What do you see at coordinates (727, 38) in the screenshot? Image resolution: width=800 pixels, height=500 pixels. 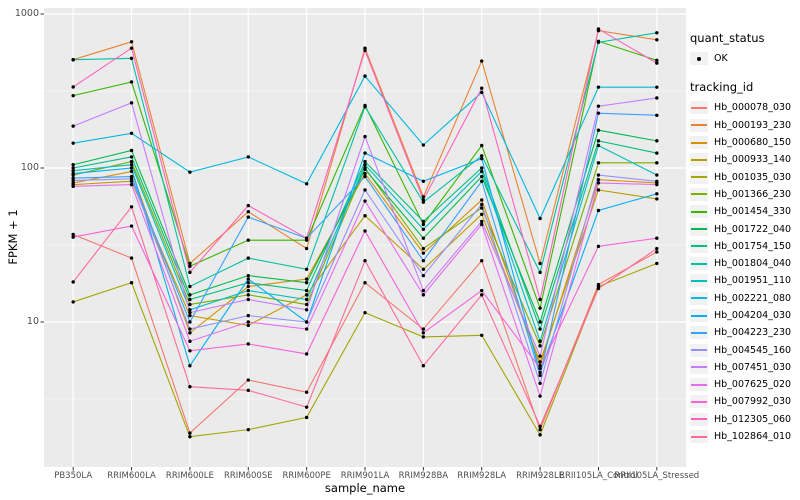 I see `legend-title-quant-status: quant_status` at bounding box center [727, 38].